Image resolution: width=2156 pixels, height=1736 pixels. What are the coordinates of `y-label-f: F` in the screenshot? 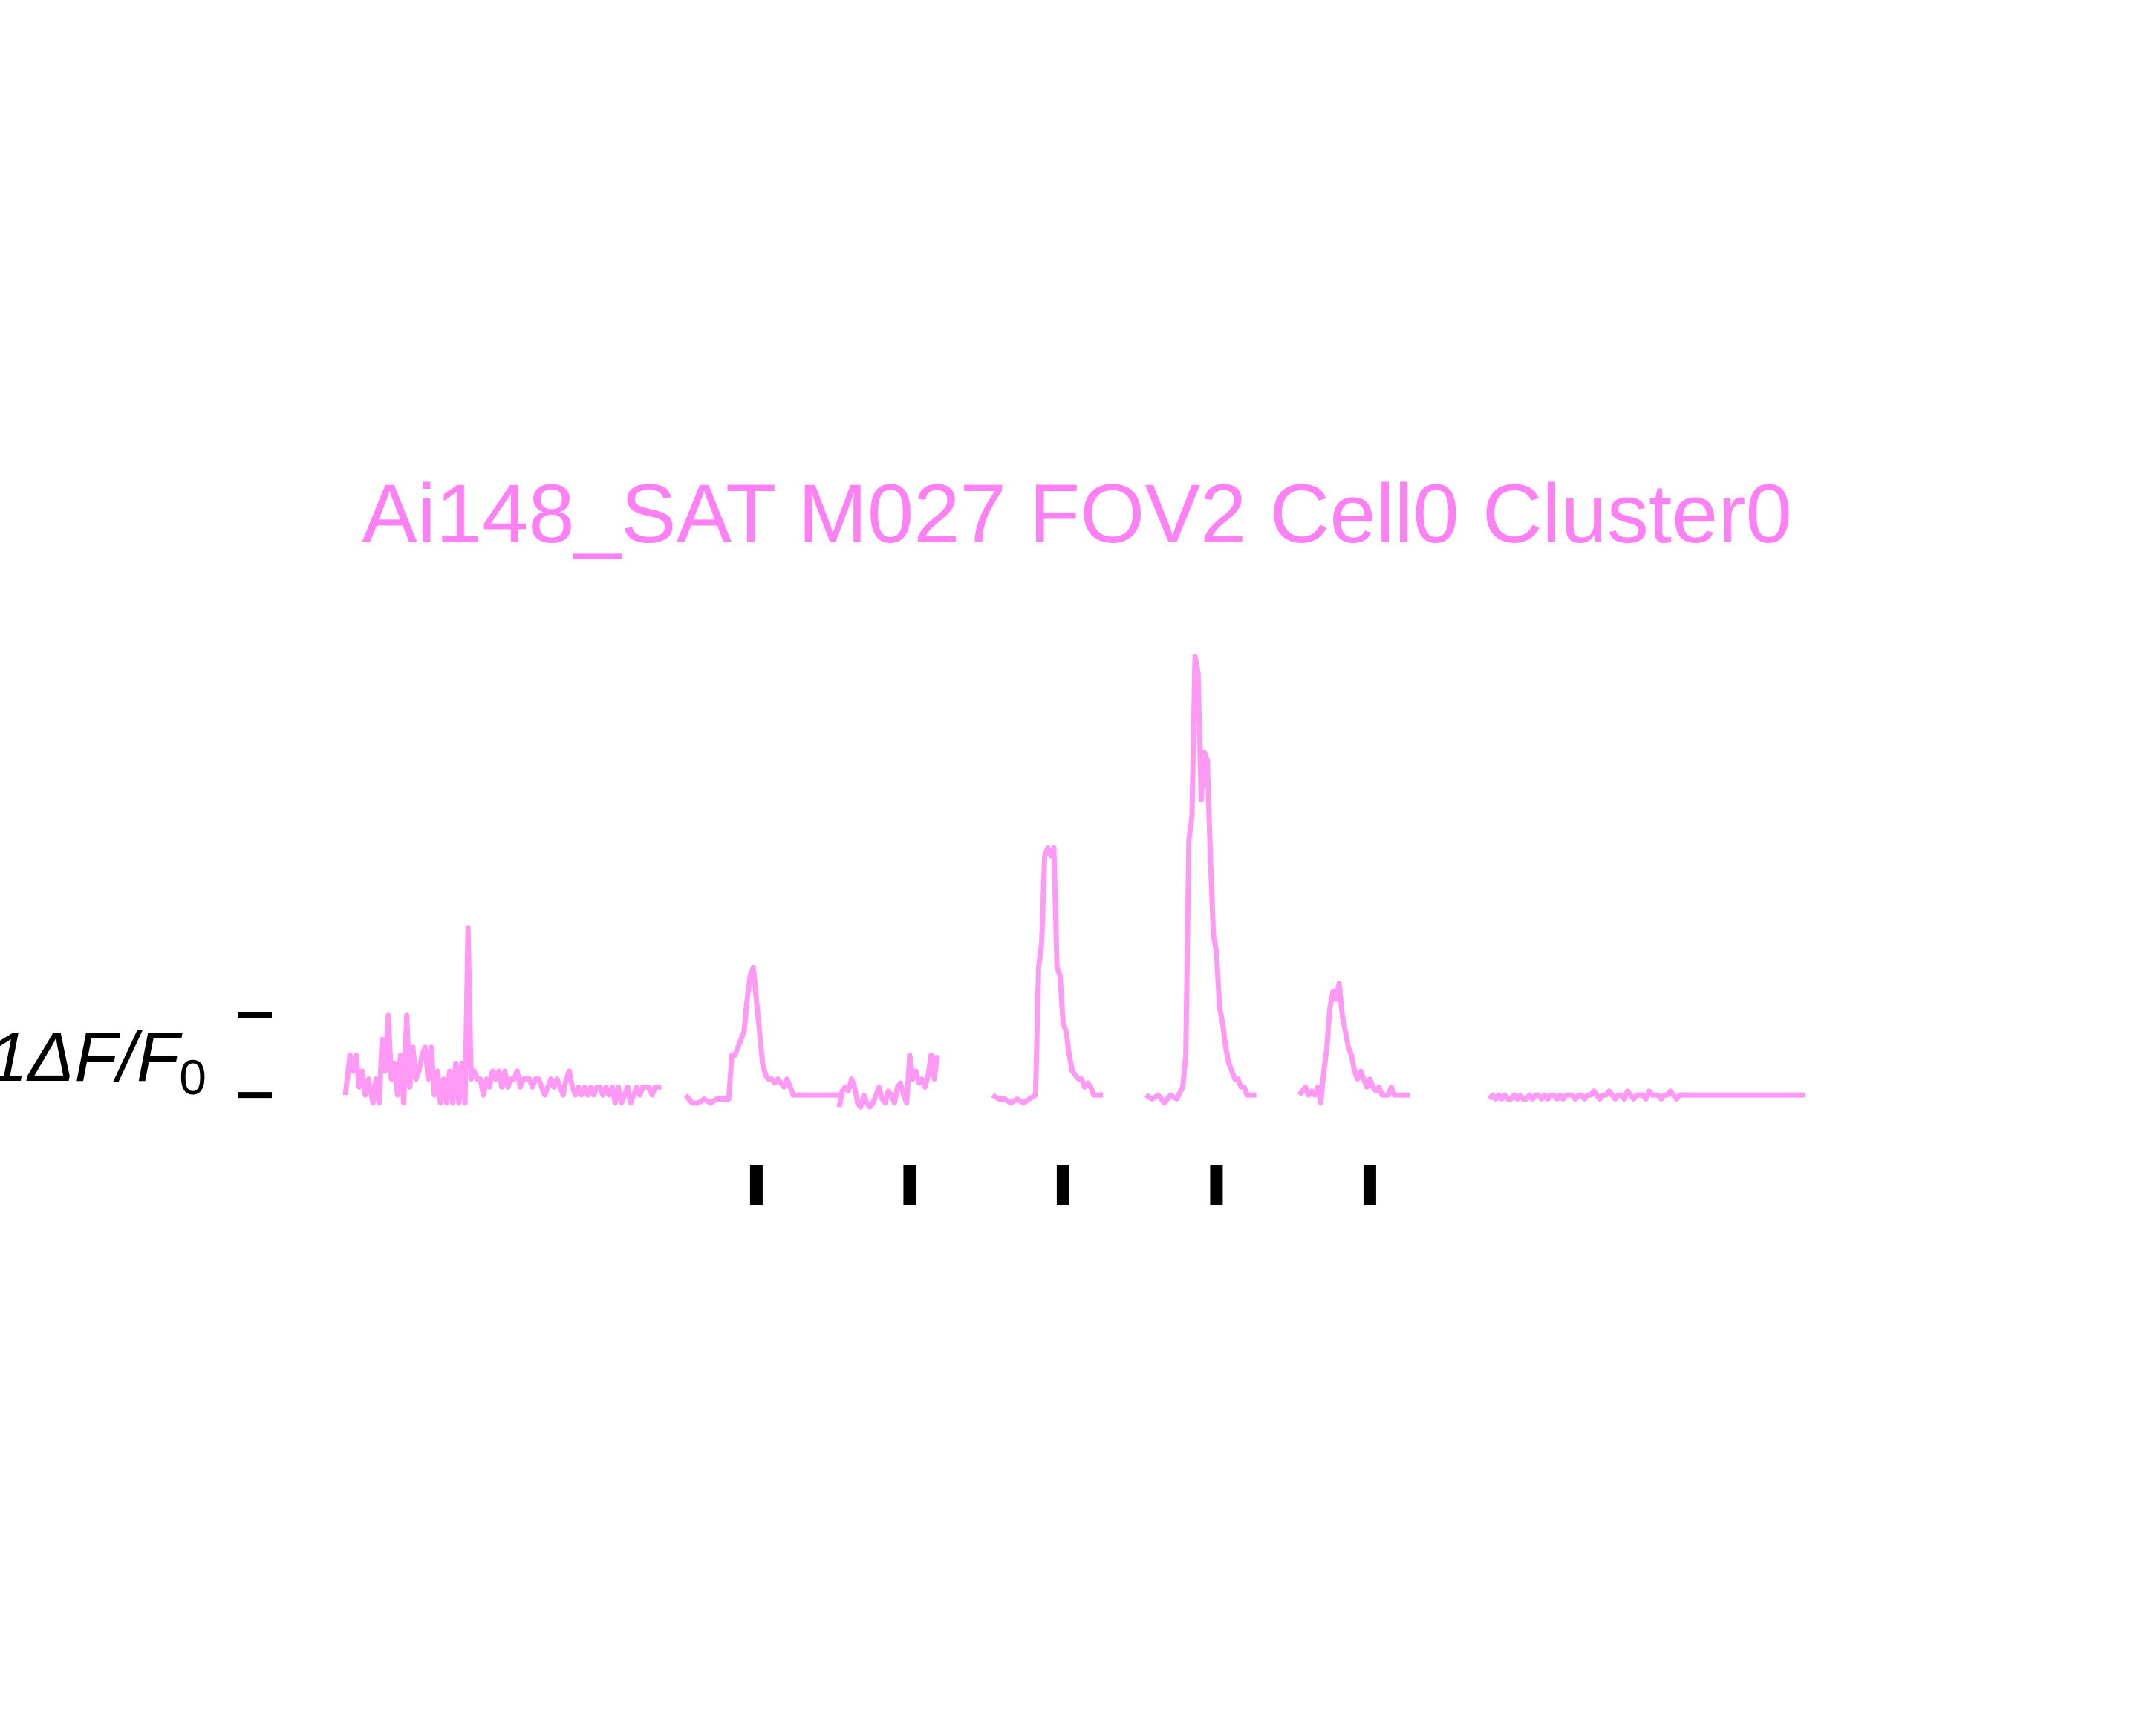 It's located at (97, 1057).